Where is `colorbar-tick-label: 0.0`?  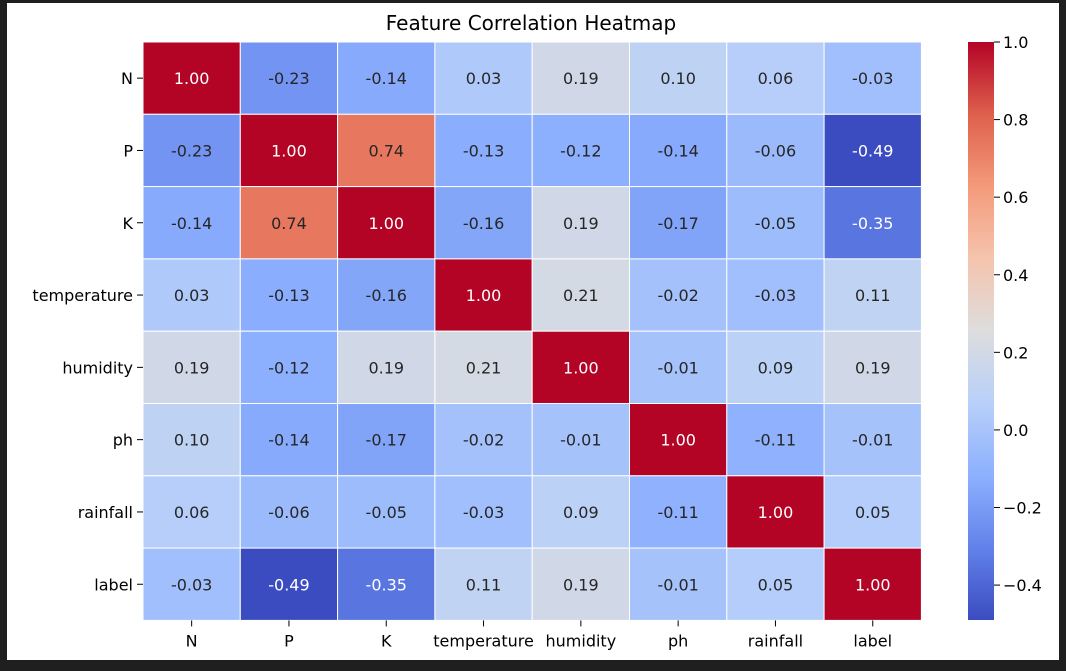
colorbar-tick-label: 0.0 is located at coordinates (1015, 430).